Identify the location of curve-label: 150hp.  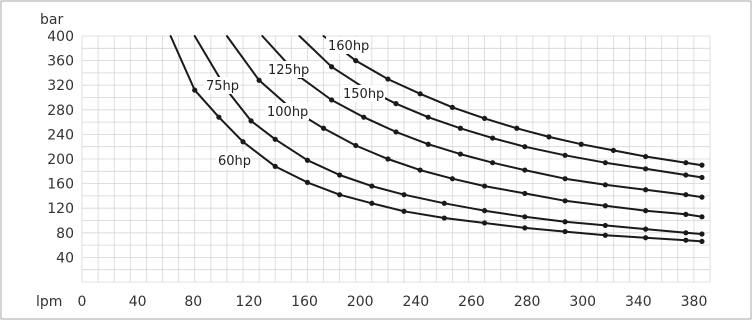
(363, 94).